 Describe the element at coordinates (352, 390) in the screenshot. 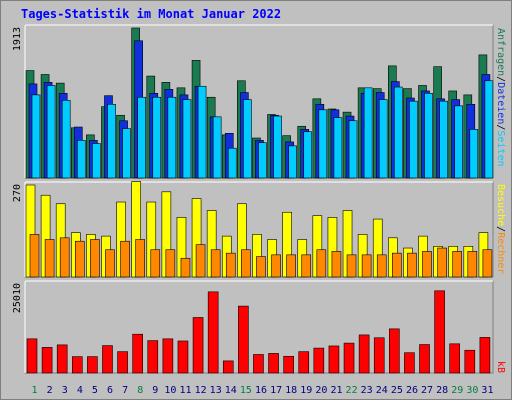

I see `day-label-22: 22` at that location.